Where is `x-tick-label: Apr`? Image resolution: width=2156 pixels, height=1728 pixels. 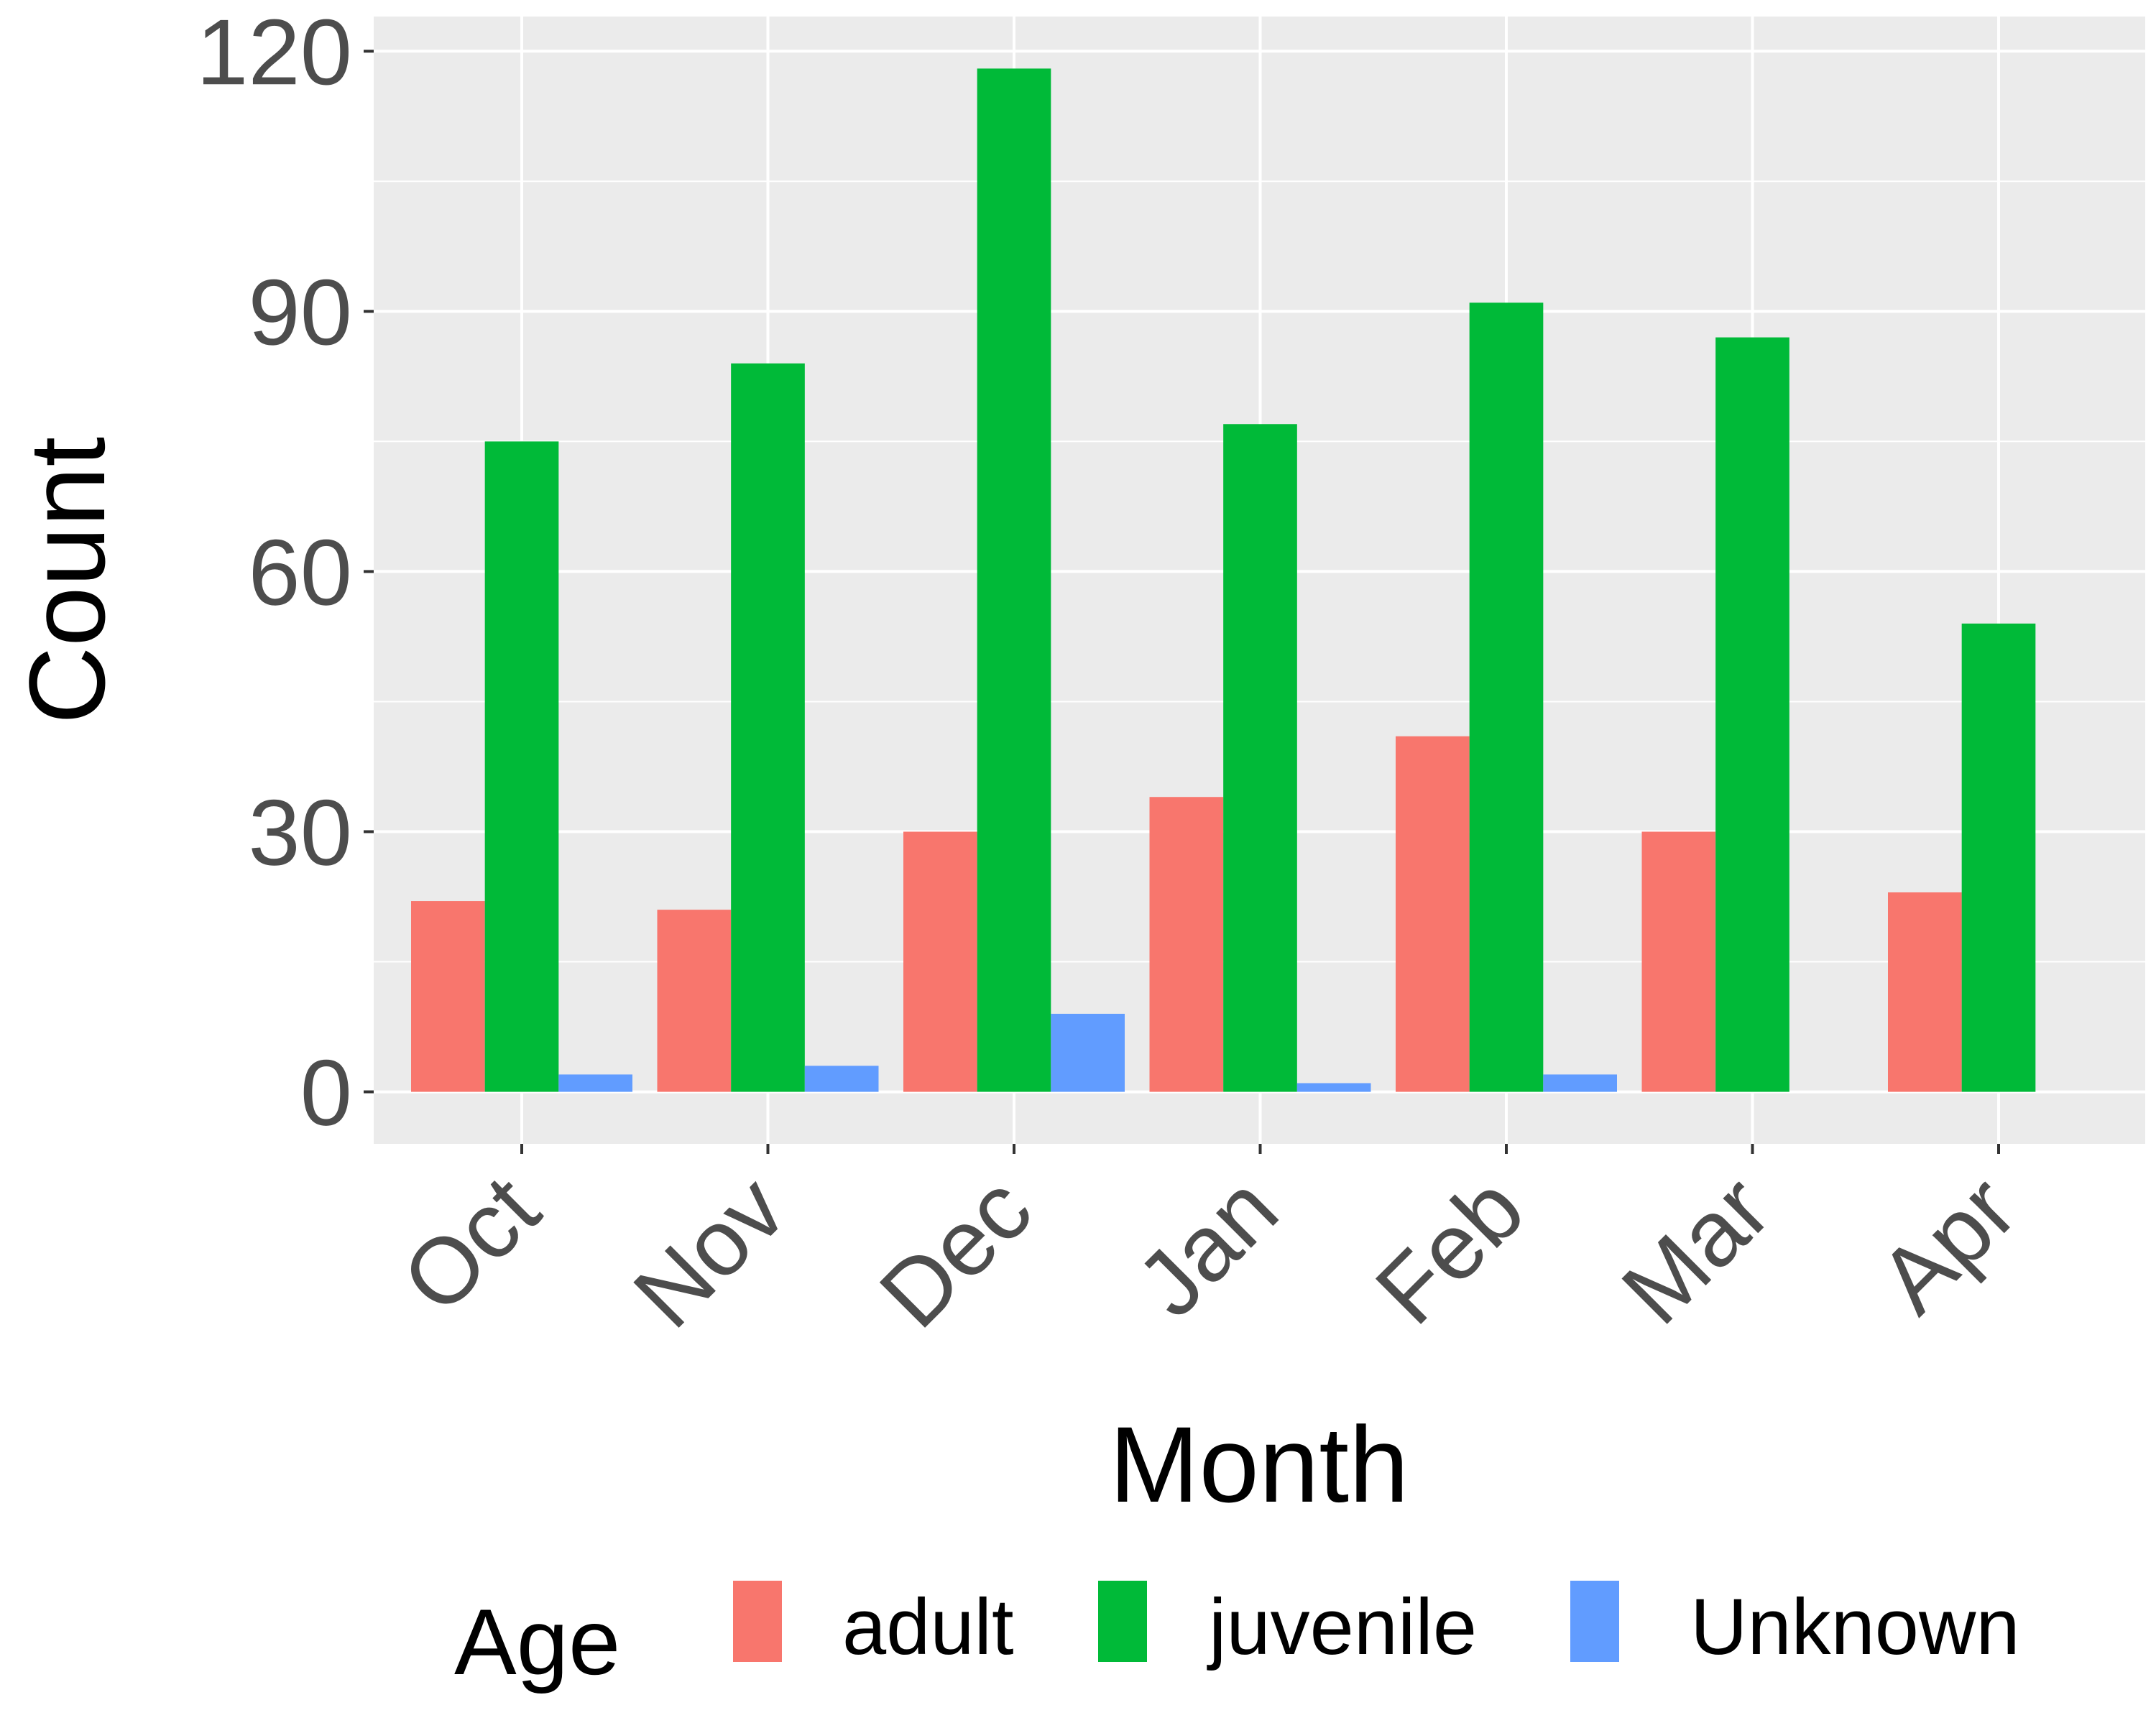
x-tick-label: Apr is located at coordinates (1947, 1244).